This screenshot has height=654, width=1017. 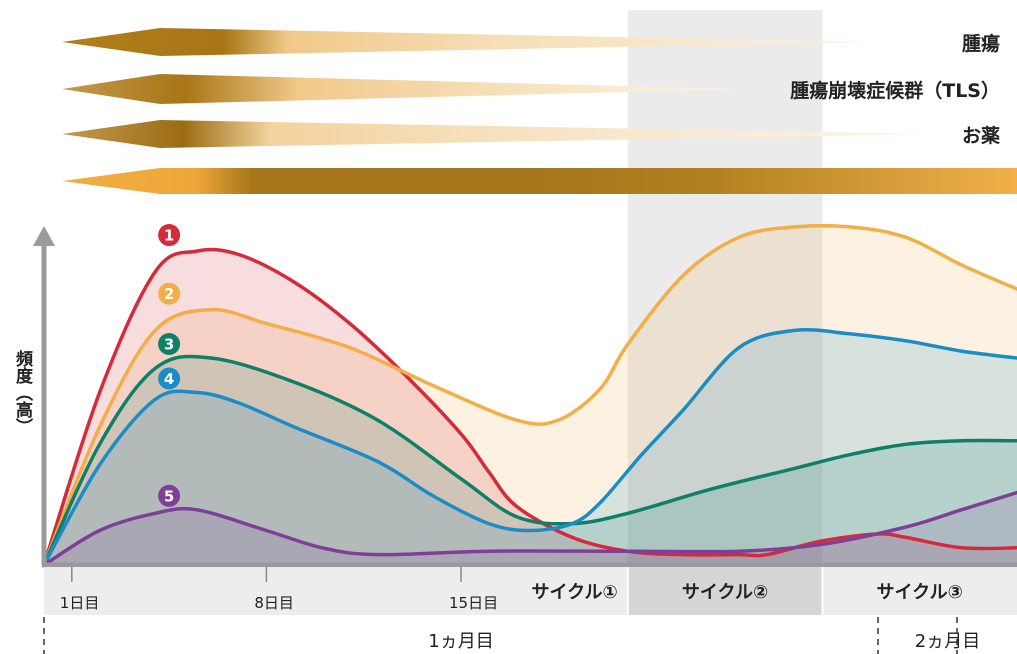 I want to click on series-4-marker-label: 4, so click(x=169, y=379).